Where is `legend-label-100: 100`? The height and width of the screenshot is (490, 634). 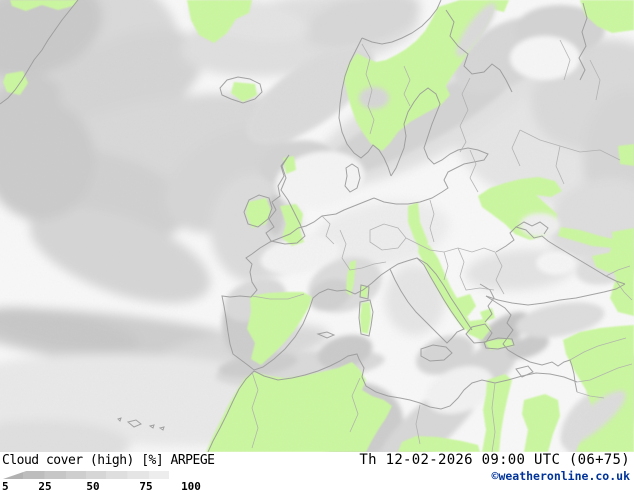 legend-label-100: 100 is located at coordinates (191, 485).